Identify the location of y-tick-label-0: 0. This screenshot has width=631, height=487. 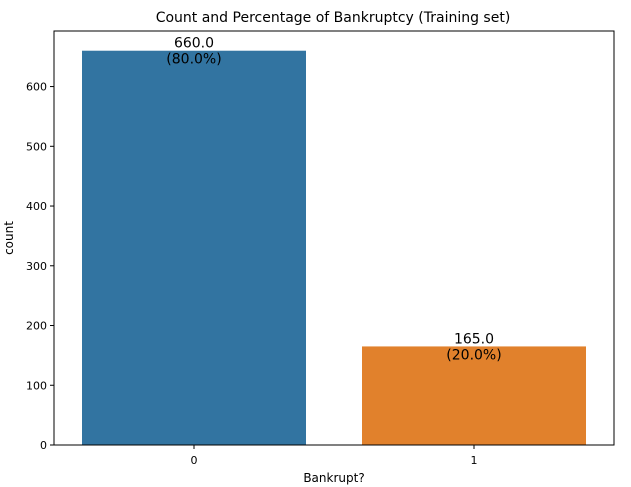
(43, 445).